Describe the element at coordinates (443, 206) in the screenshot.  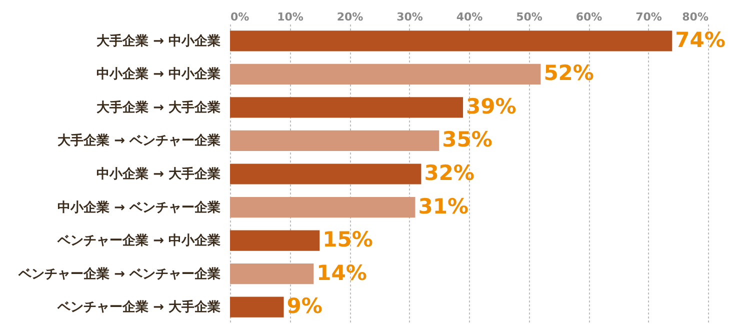
I see `data-label: 31%` at that location.